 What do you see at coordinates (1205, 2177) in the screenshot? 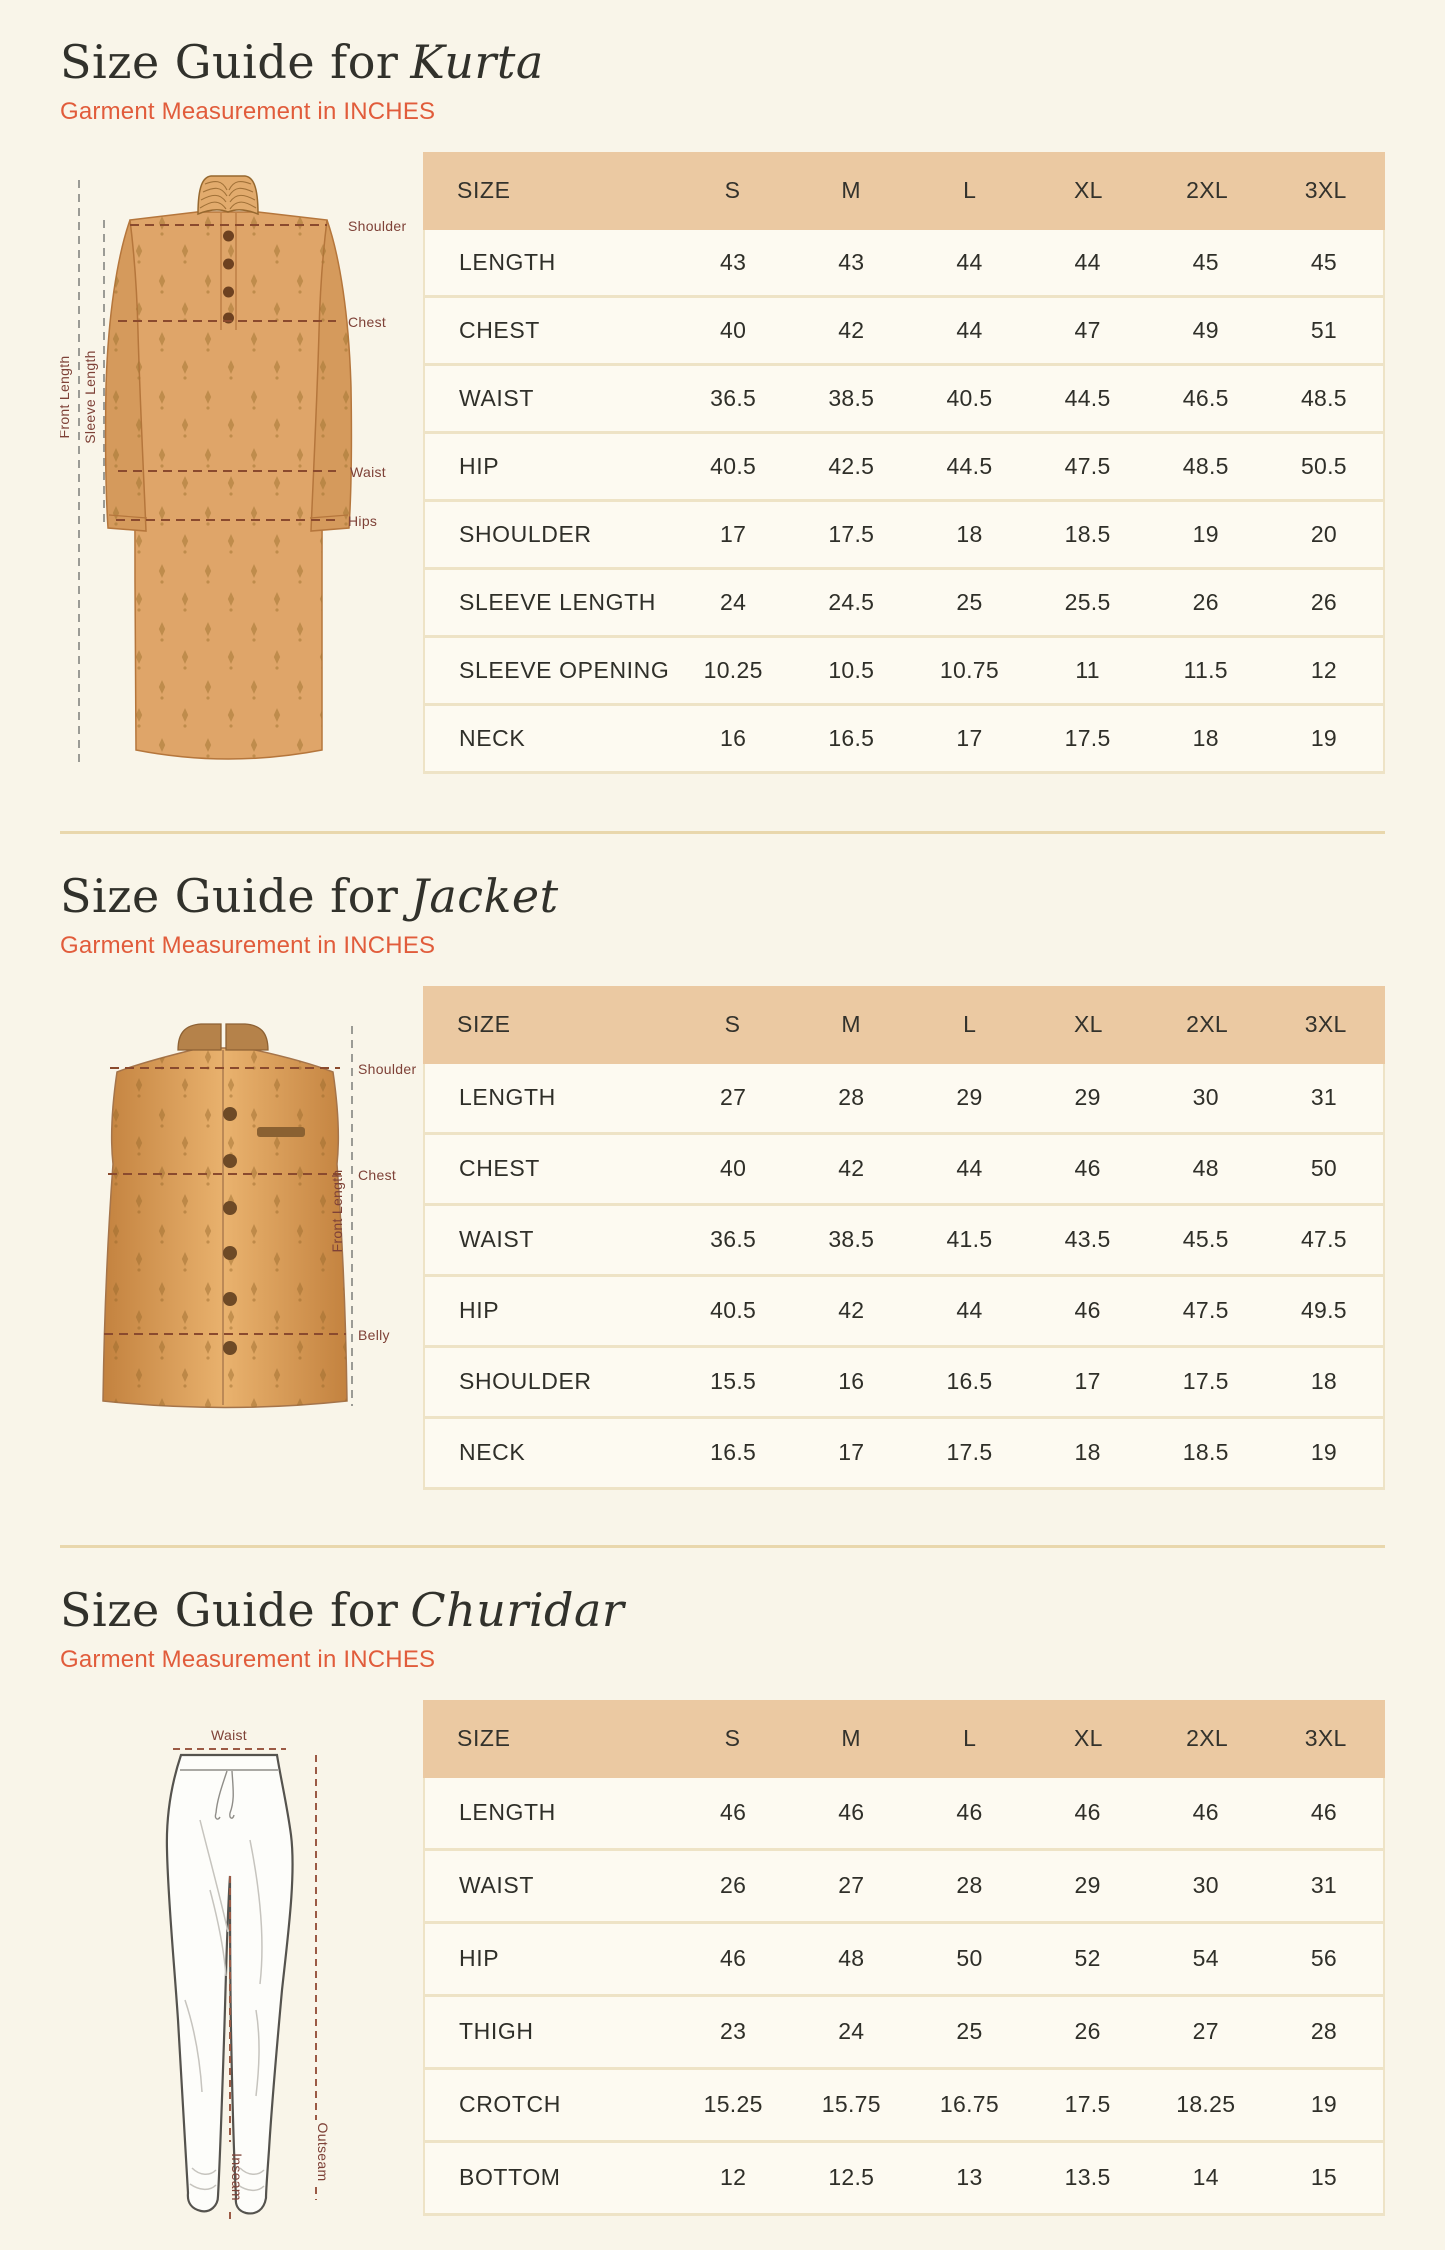
I see `cell-value: 14` at bounding box center [1205, 2177].